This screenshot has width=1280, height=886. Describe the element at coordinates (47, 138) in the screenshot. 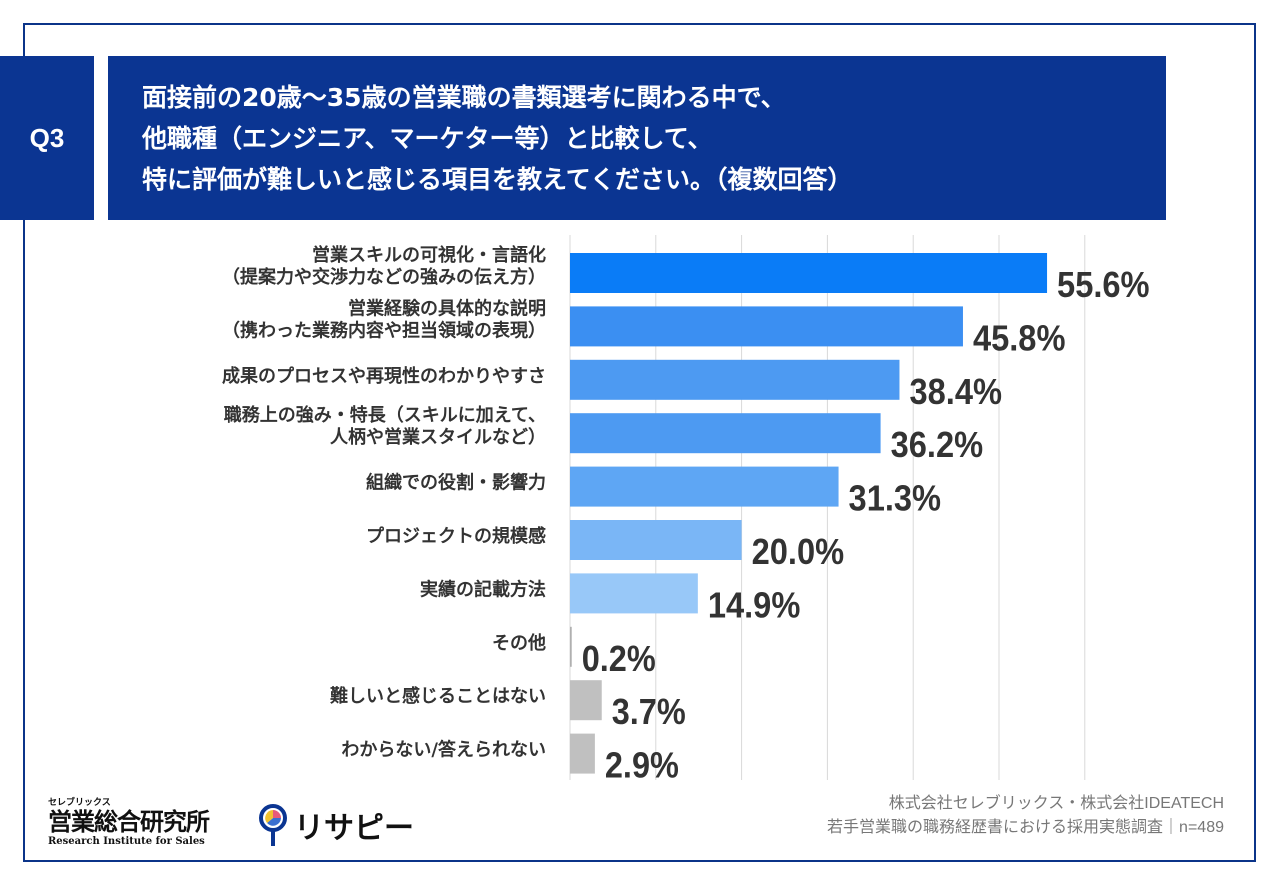

I see `question-badge: Q3` at that location.